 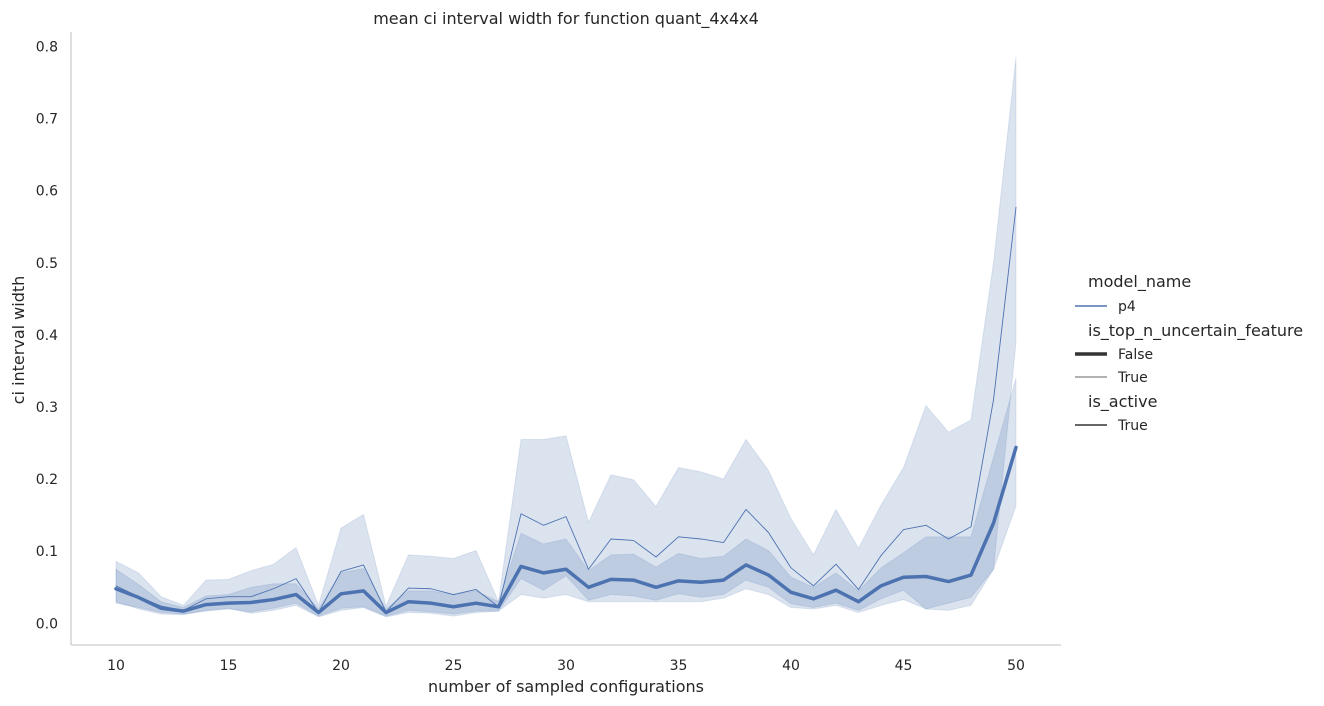 What do you see at coordinates (791, 666) in the screenshot?
I see `x-tick-label: 40` at bounding box center [791, 666].